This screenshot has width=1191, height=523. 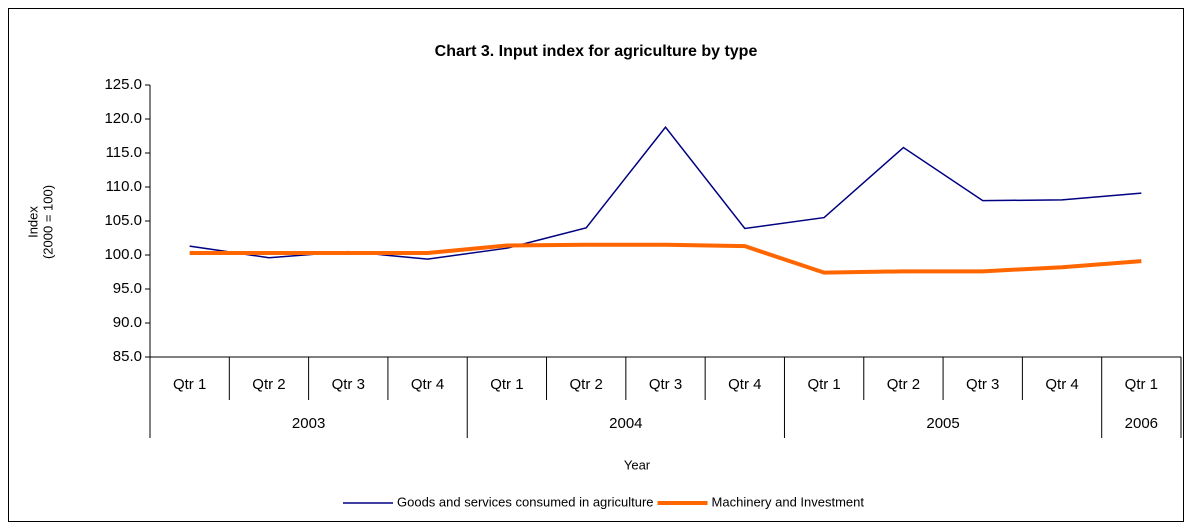 What do you see at coordinates (1141, 423) in the screenshot?
I see `group-label: 2006` at bounding box center [1141, 423].